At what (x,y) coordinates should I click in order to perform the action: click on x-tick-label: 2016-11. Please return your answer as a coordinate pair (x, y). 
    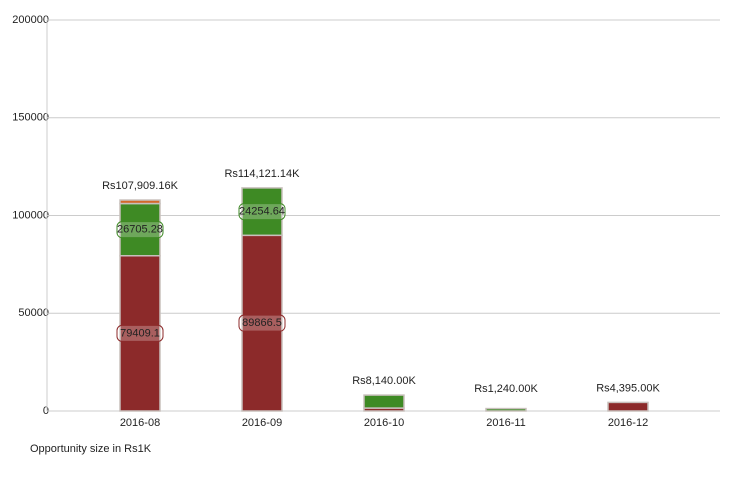
    Looking at the image, I should click on (506, 423).